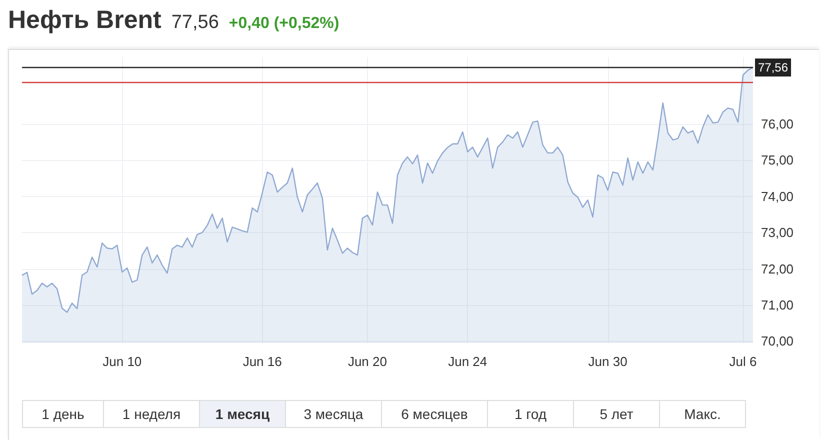 This screenshot has width=823, height=445. What do you see at coordinates (777, 232) in the screenshot?
I see `y-tick-label: 73,00` at bounding box center [777, 232].